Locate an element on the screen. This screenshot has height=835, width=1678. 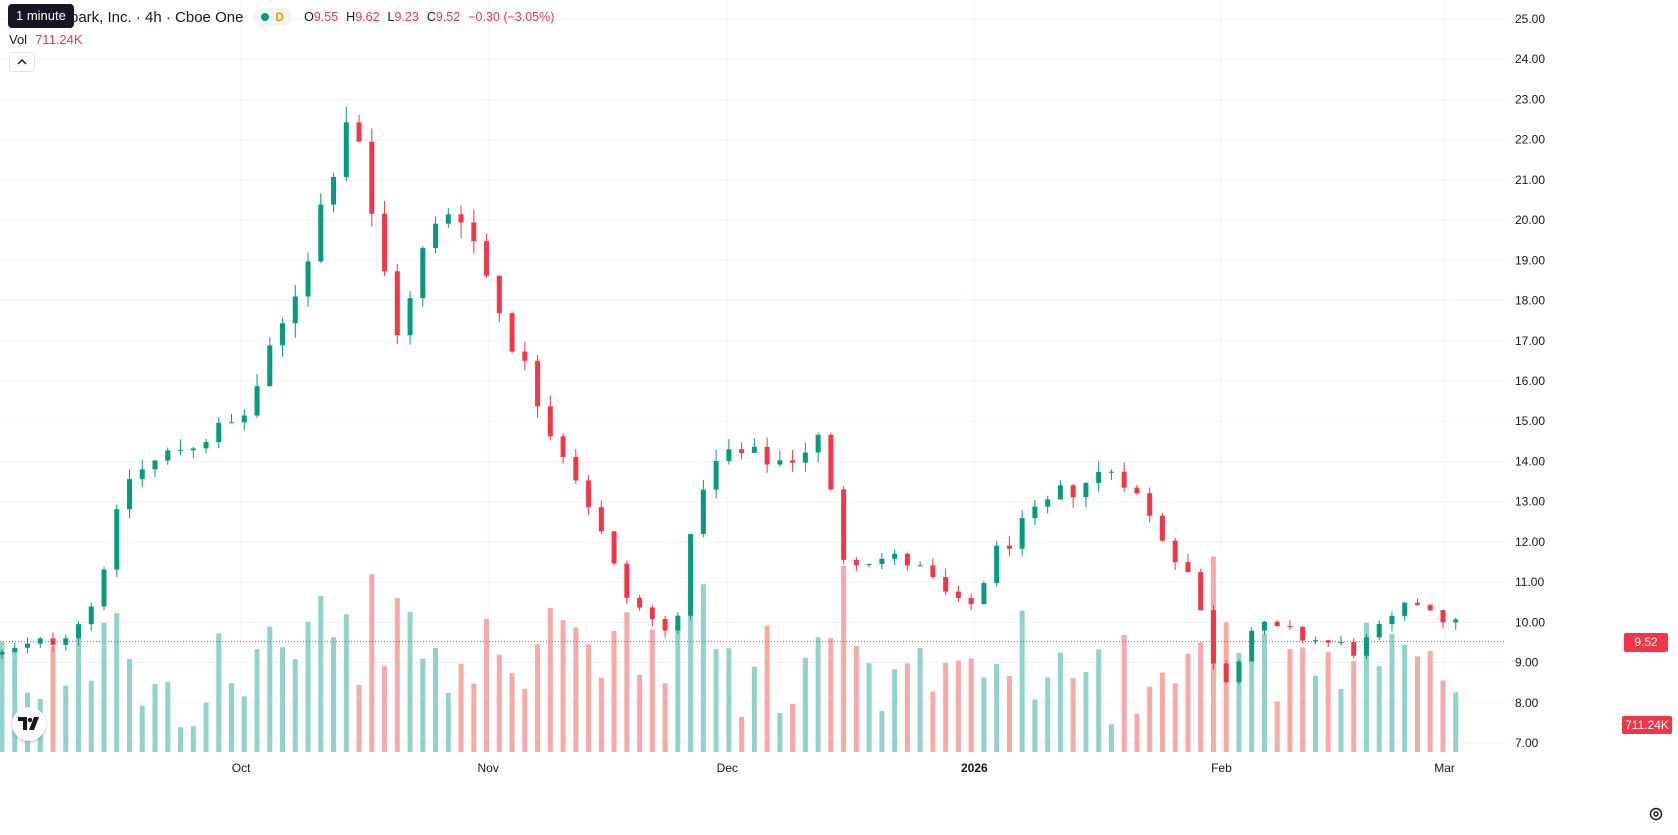
gear-icon is located at coordinates (1656, 814).